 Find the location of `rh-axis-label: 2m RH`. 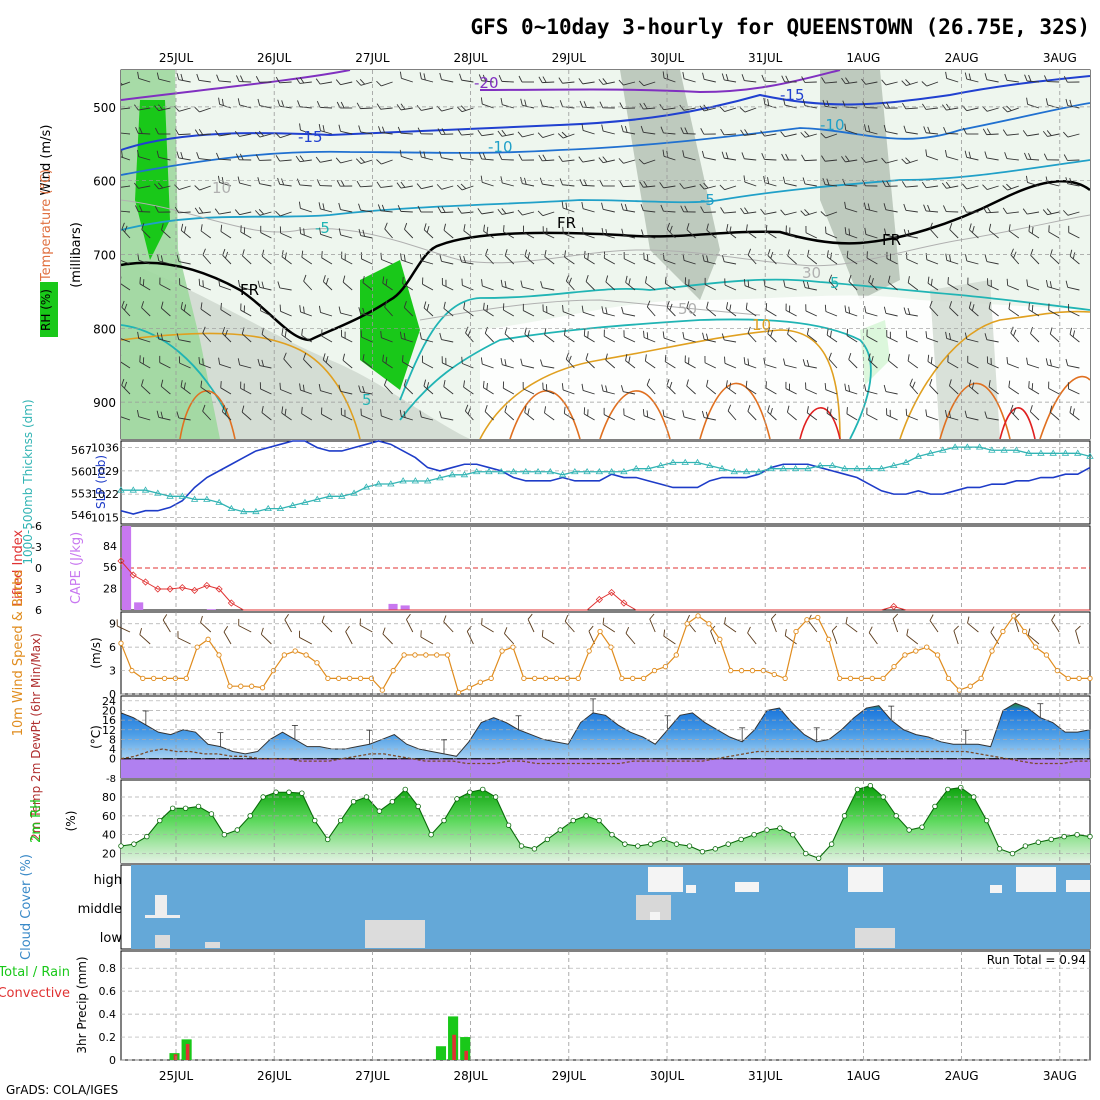

rh-axis-label: 2m RH is located at coordinates (36, 821).